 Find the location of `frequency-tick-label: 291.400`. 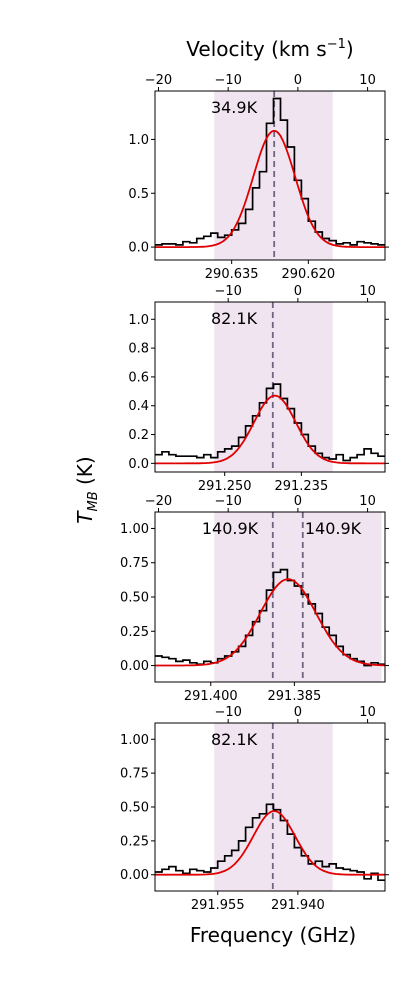

frequency-tick-label: 291.400 is located at coordinates (211, 696).